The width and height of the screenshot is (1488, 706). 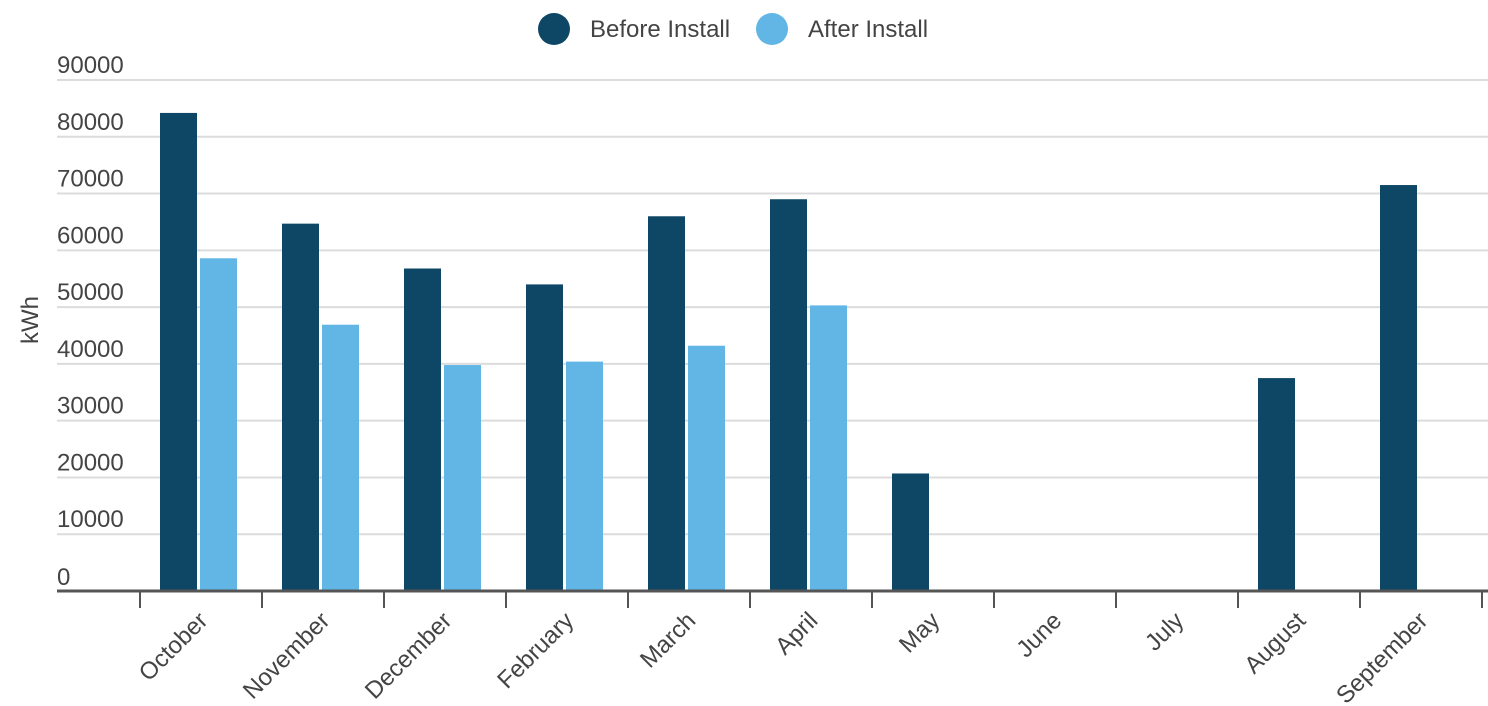 I want to click on y-tick-label: 10000, so click(x=90, y=519).